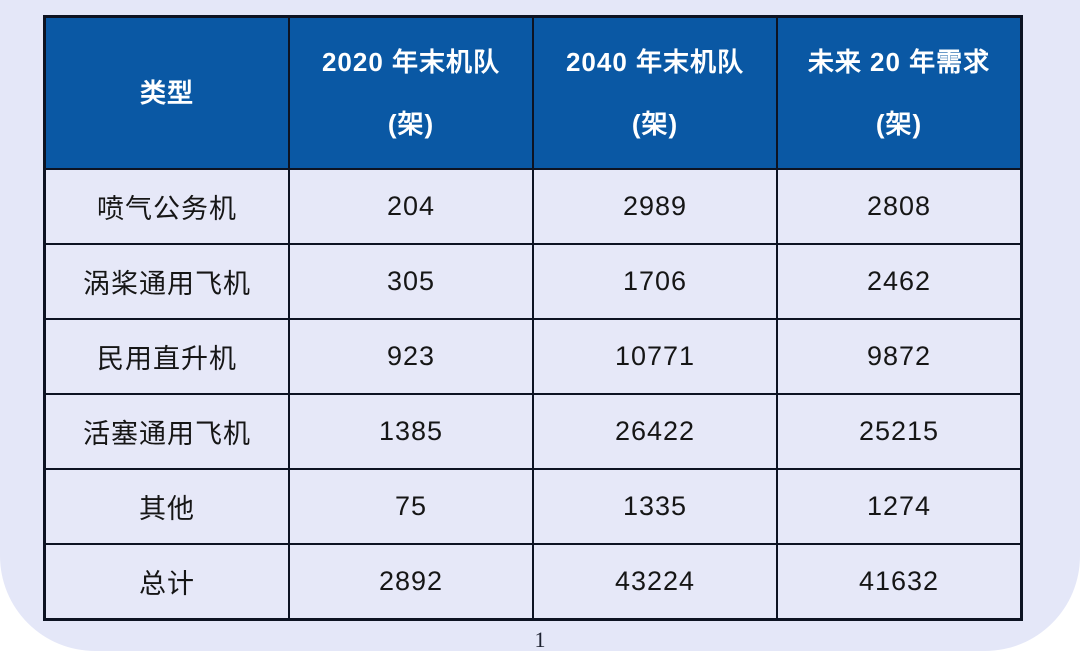 The width and height of the screenshot is (1080, 651). What do you see at coordinates (411, 506) in the screenshot?
I see `cell-2020-fleet: 75` at bounding box center [411, 506].